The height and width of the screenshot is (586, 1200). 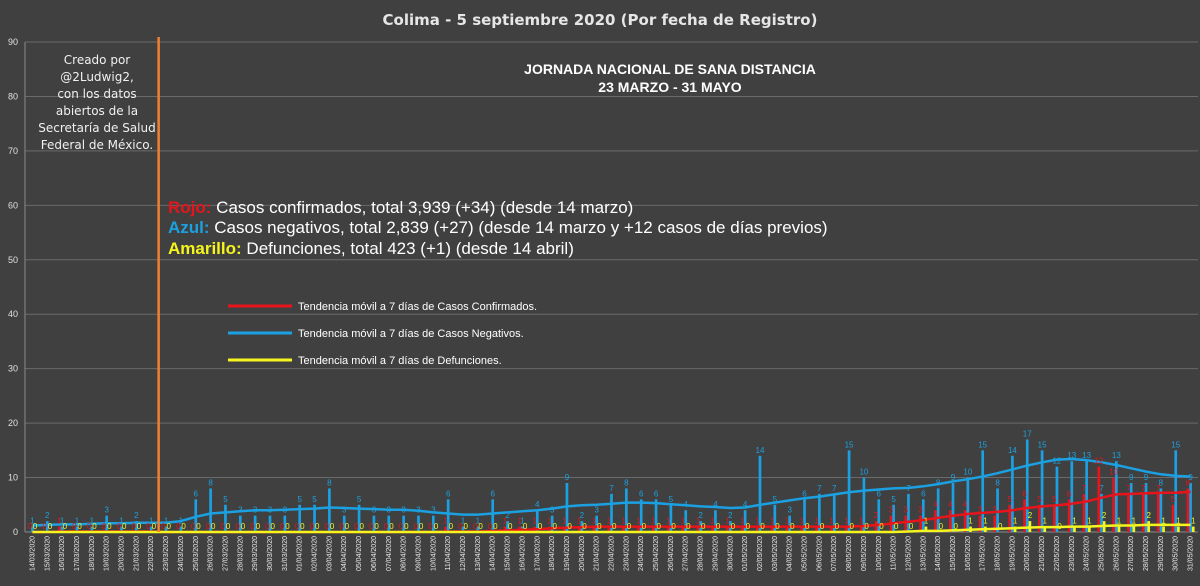 What do you see at coordinates (92, 553) in the screenshot?
I see `x-tick-label: 18/03/2020` at bounding box center [92, 553].